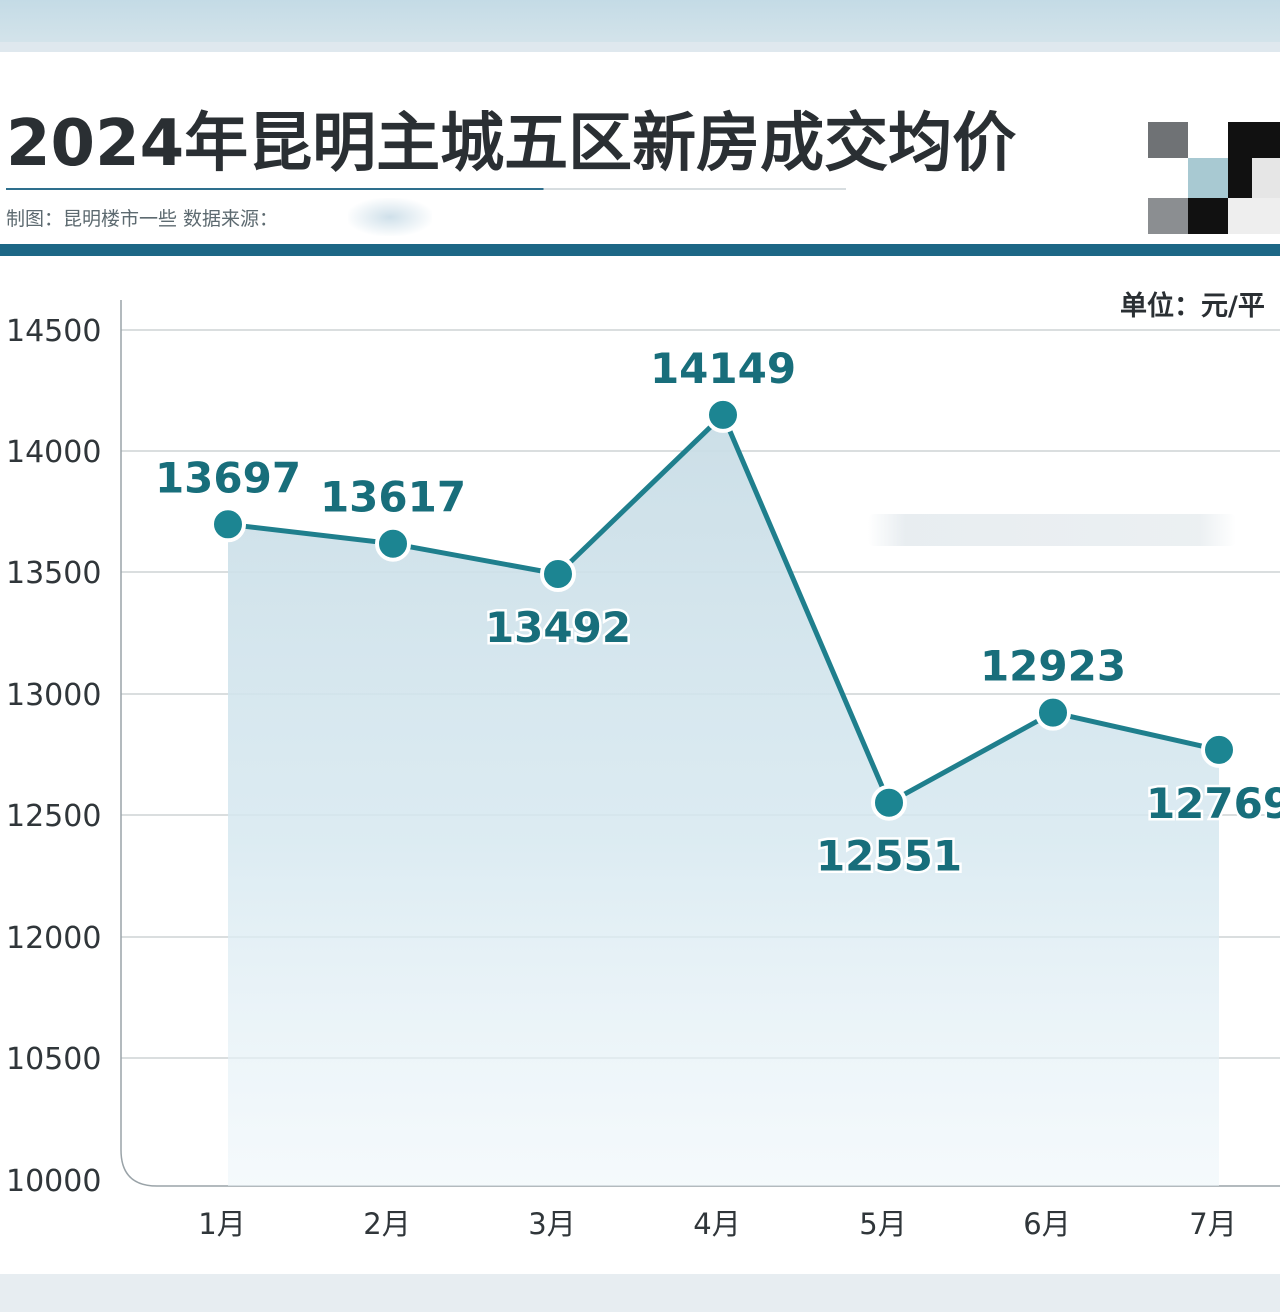  What do you see at coordinates (390, 217) in the screenshot?
I see `blurred-source` at bounding box center [390, 217].